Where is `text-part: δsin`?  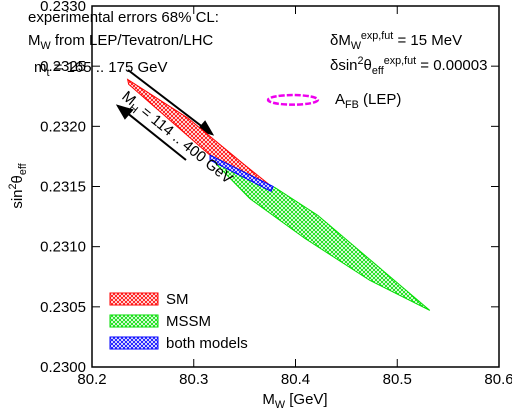
text-part: δsin is located at coordinates (344, 65).